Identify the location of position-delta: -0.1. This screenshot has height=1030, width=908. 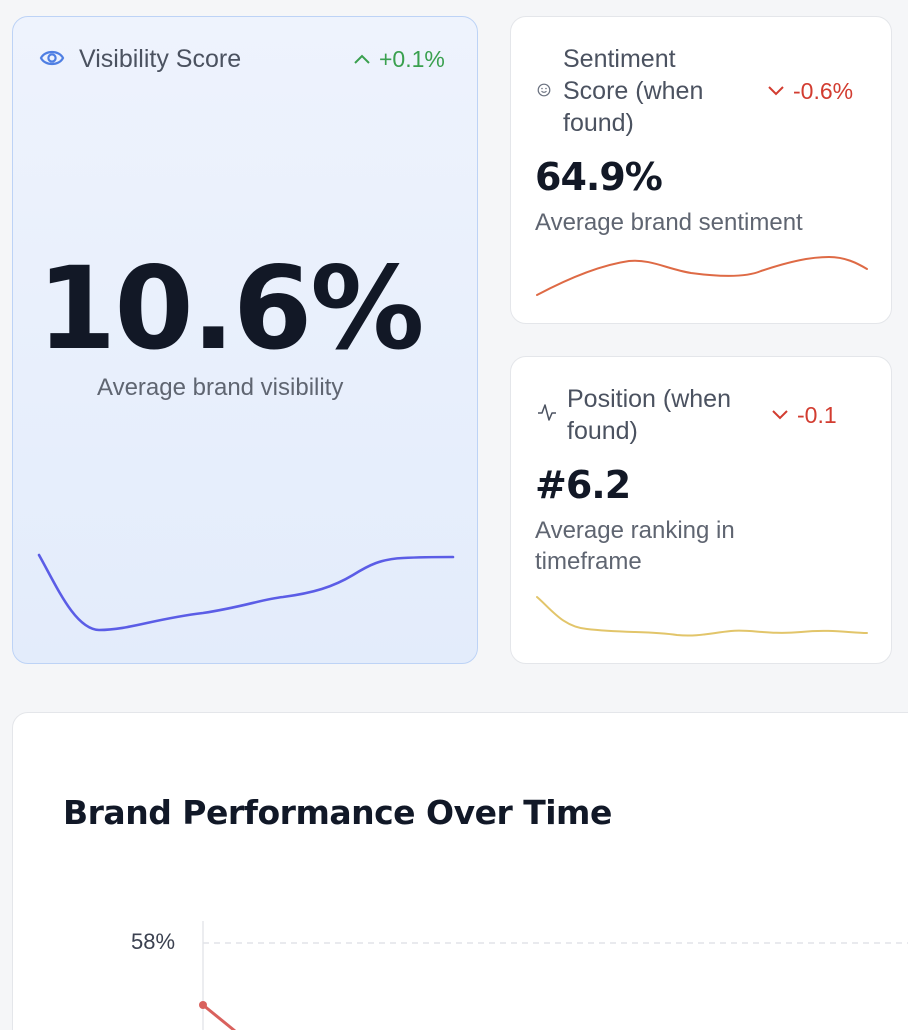
(804, 415).